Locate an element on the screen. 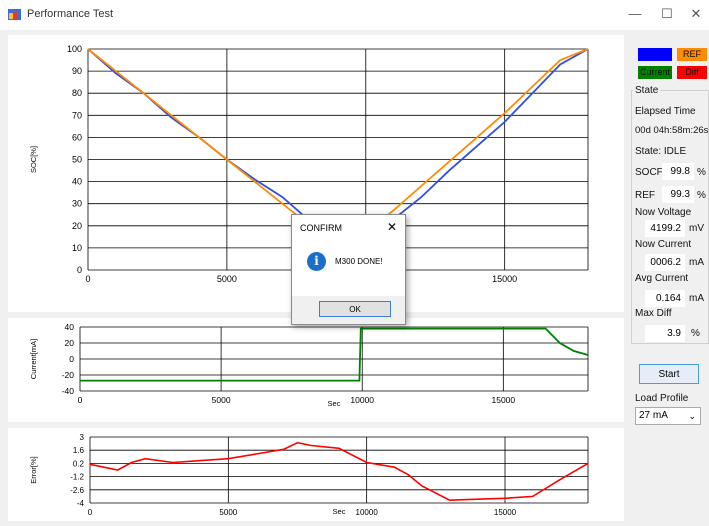  y-tick-label: 10 is located at coordinates (77, 248).